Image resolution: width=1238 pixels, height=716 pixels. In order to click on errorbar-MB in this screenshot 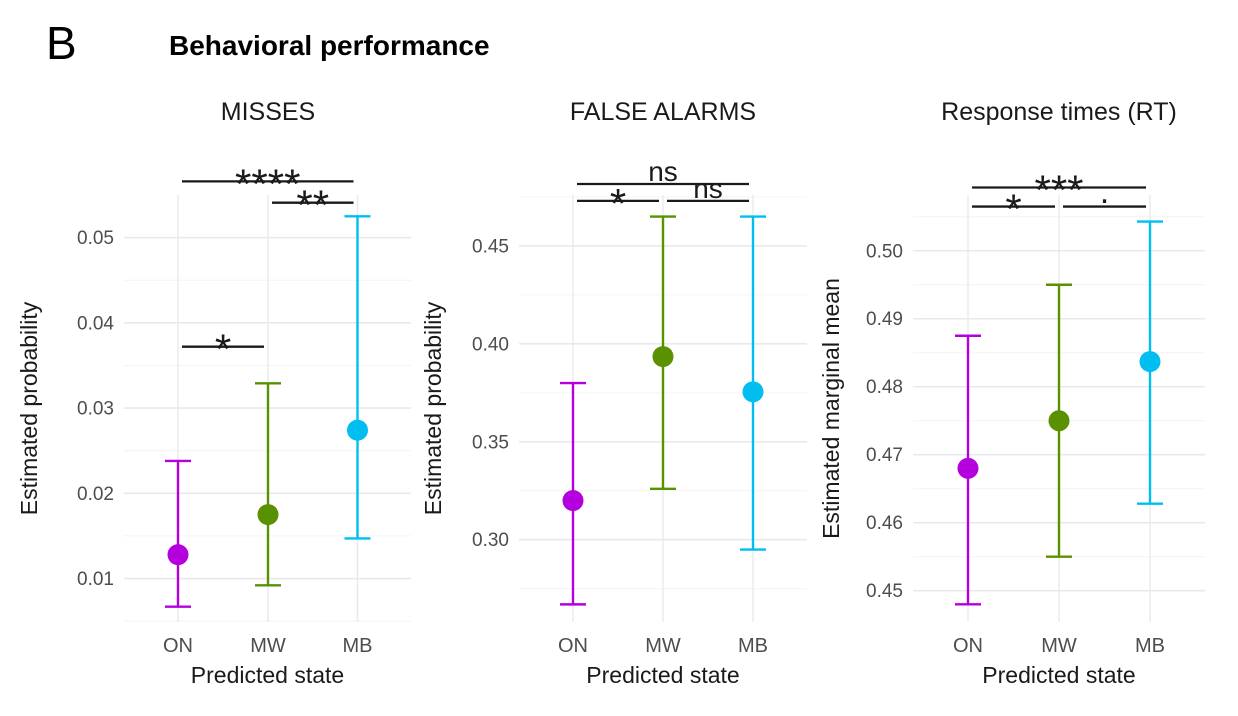, I will do `click(357, 377)`.